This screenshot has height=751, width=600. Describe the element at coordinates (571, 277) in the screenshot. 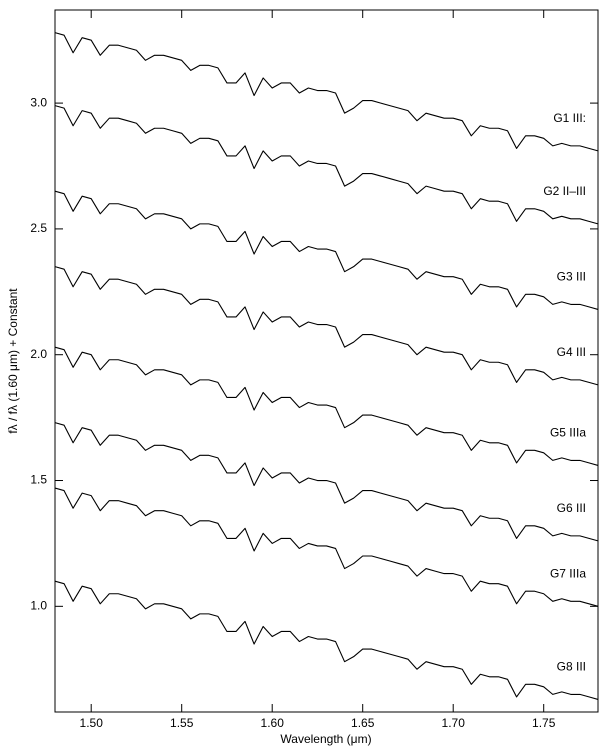

I see `legend-label: G3 III` at that location.